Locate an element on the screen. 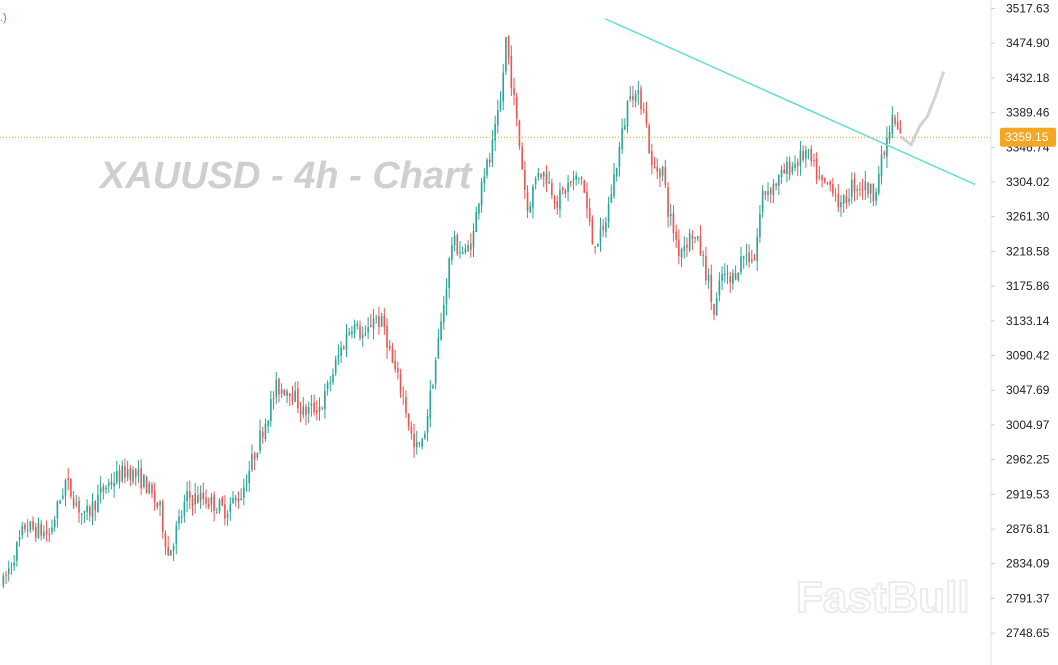 This screenshot has width=1058, height=665. price-axis-label: 2748.65 is located at coordinates (1028, 633).